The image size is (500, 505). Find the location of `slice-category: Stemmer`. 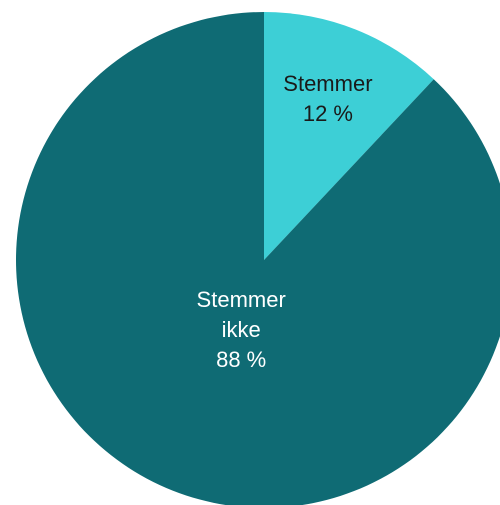

slice-category: Stemmer is located at coordinates (328, 83).